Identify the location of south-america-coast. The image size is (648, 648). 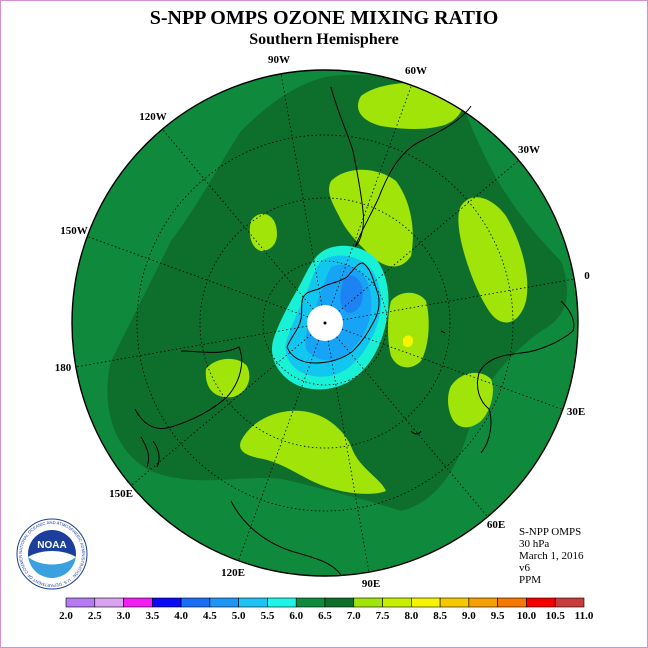
(401, 167).